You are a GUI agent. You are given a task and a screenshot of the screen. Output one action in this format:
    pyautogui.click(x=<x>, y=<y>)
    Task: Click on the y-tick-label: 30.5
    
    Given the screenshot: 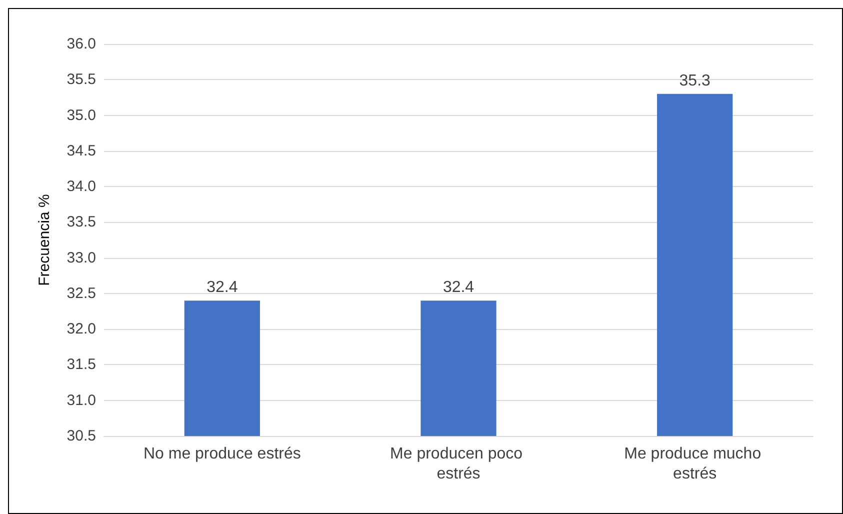 What is the action you would take?
    pyautogui.click(x=81, y=436)
    